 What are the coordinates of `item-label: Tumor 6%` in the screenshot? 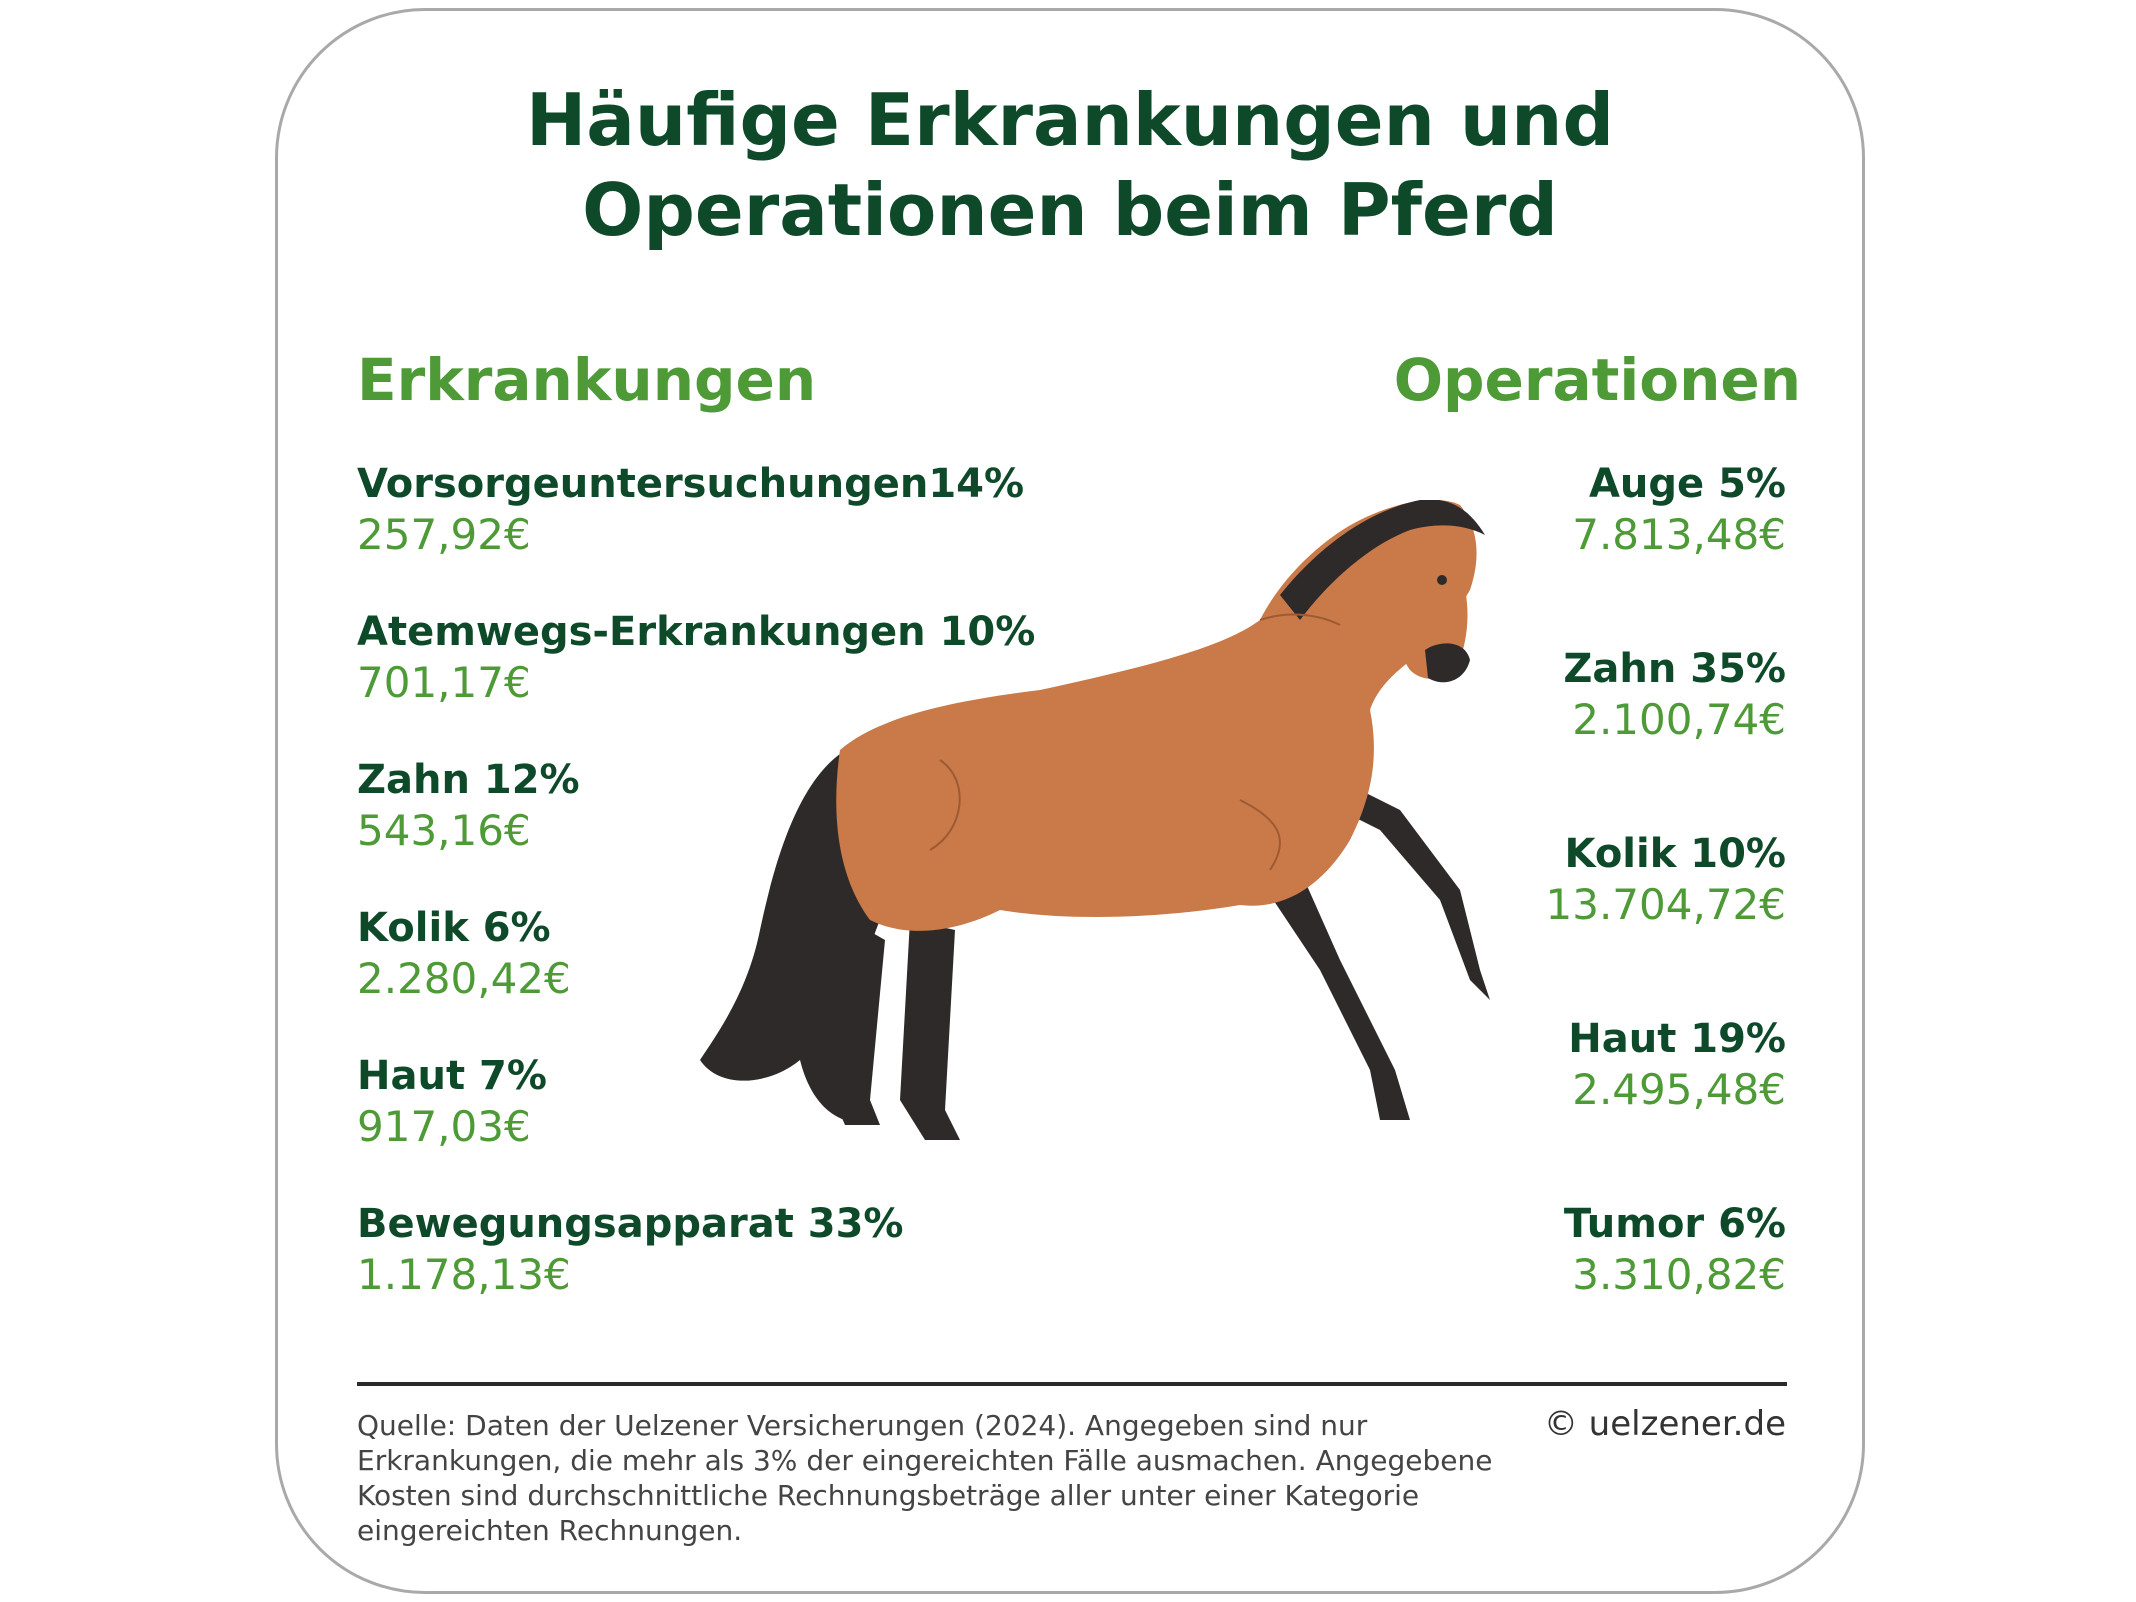 It's located at (1674, 1224).